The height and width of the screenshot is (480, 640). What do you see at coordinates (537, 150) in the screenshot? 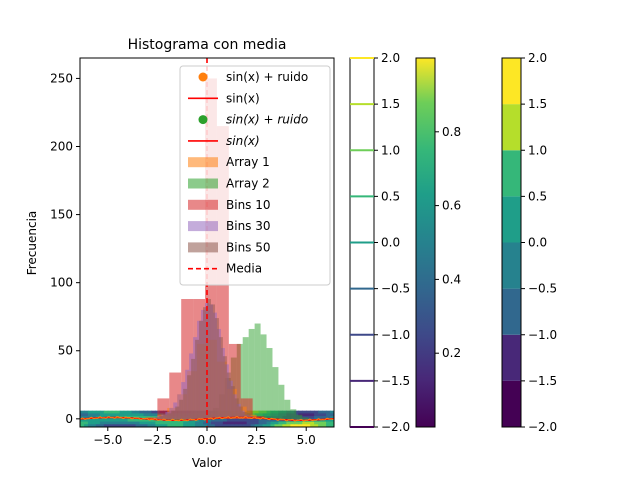
I see `colorbar-tick-label: 1.0` at bounding box center [537, 150].